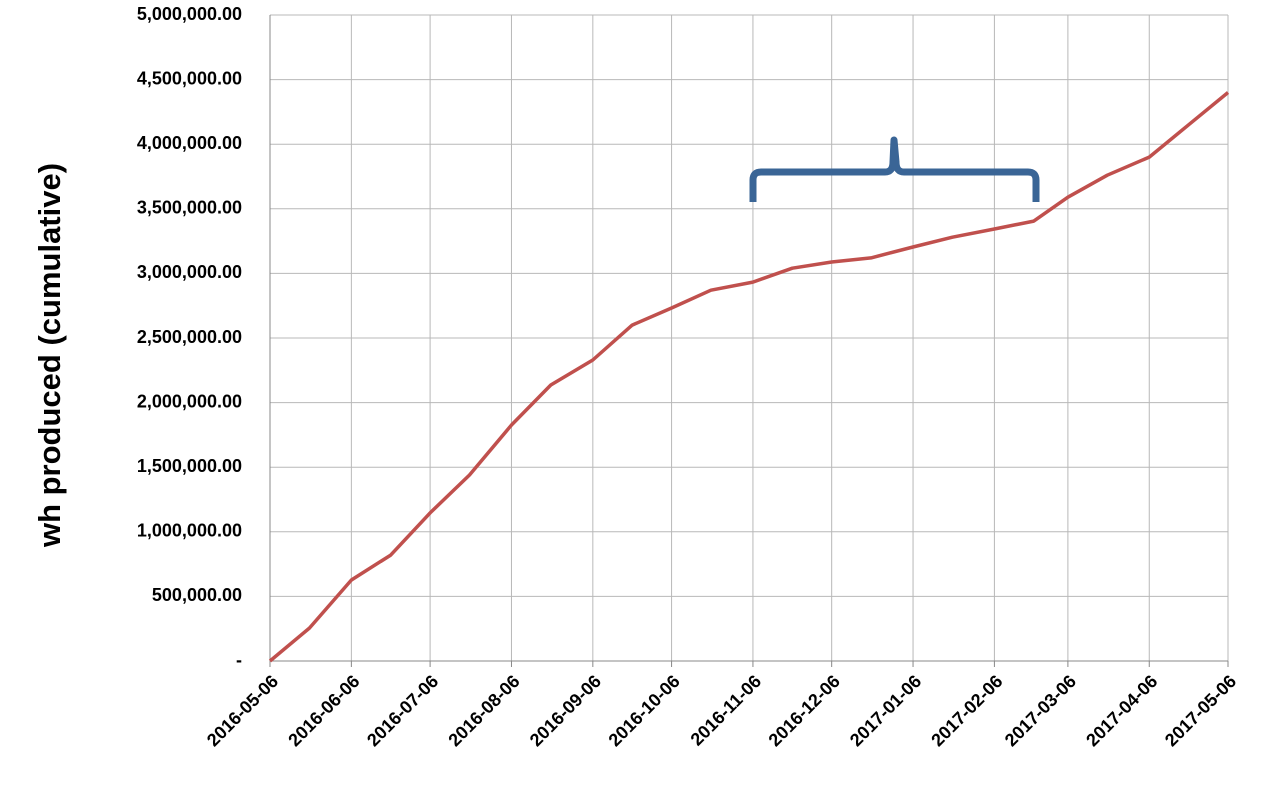 Image resolution: width=1264 pixels, height=811 pixels. I want to click on x-tick-label: 2016-09-06, so click(565, 710).